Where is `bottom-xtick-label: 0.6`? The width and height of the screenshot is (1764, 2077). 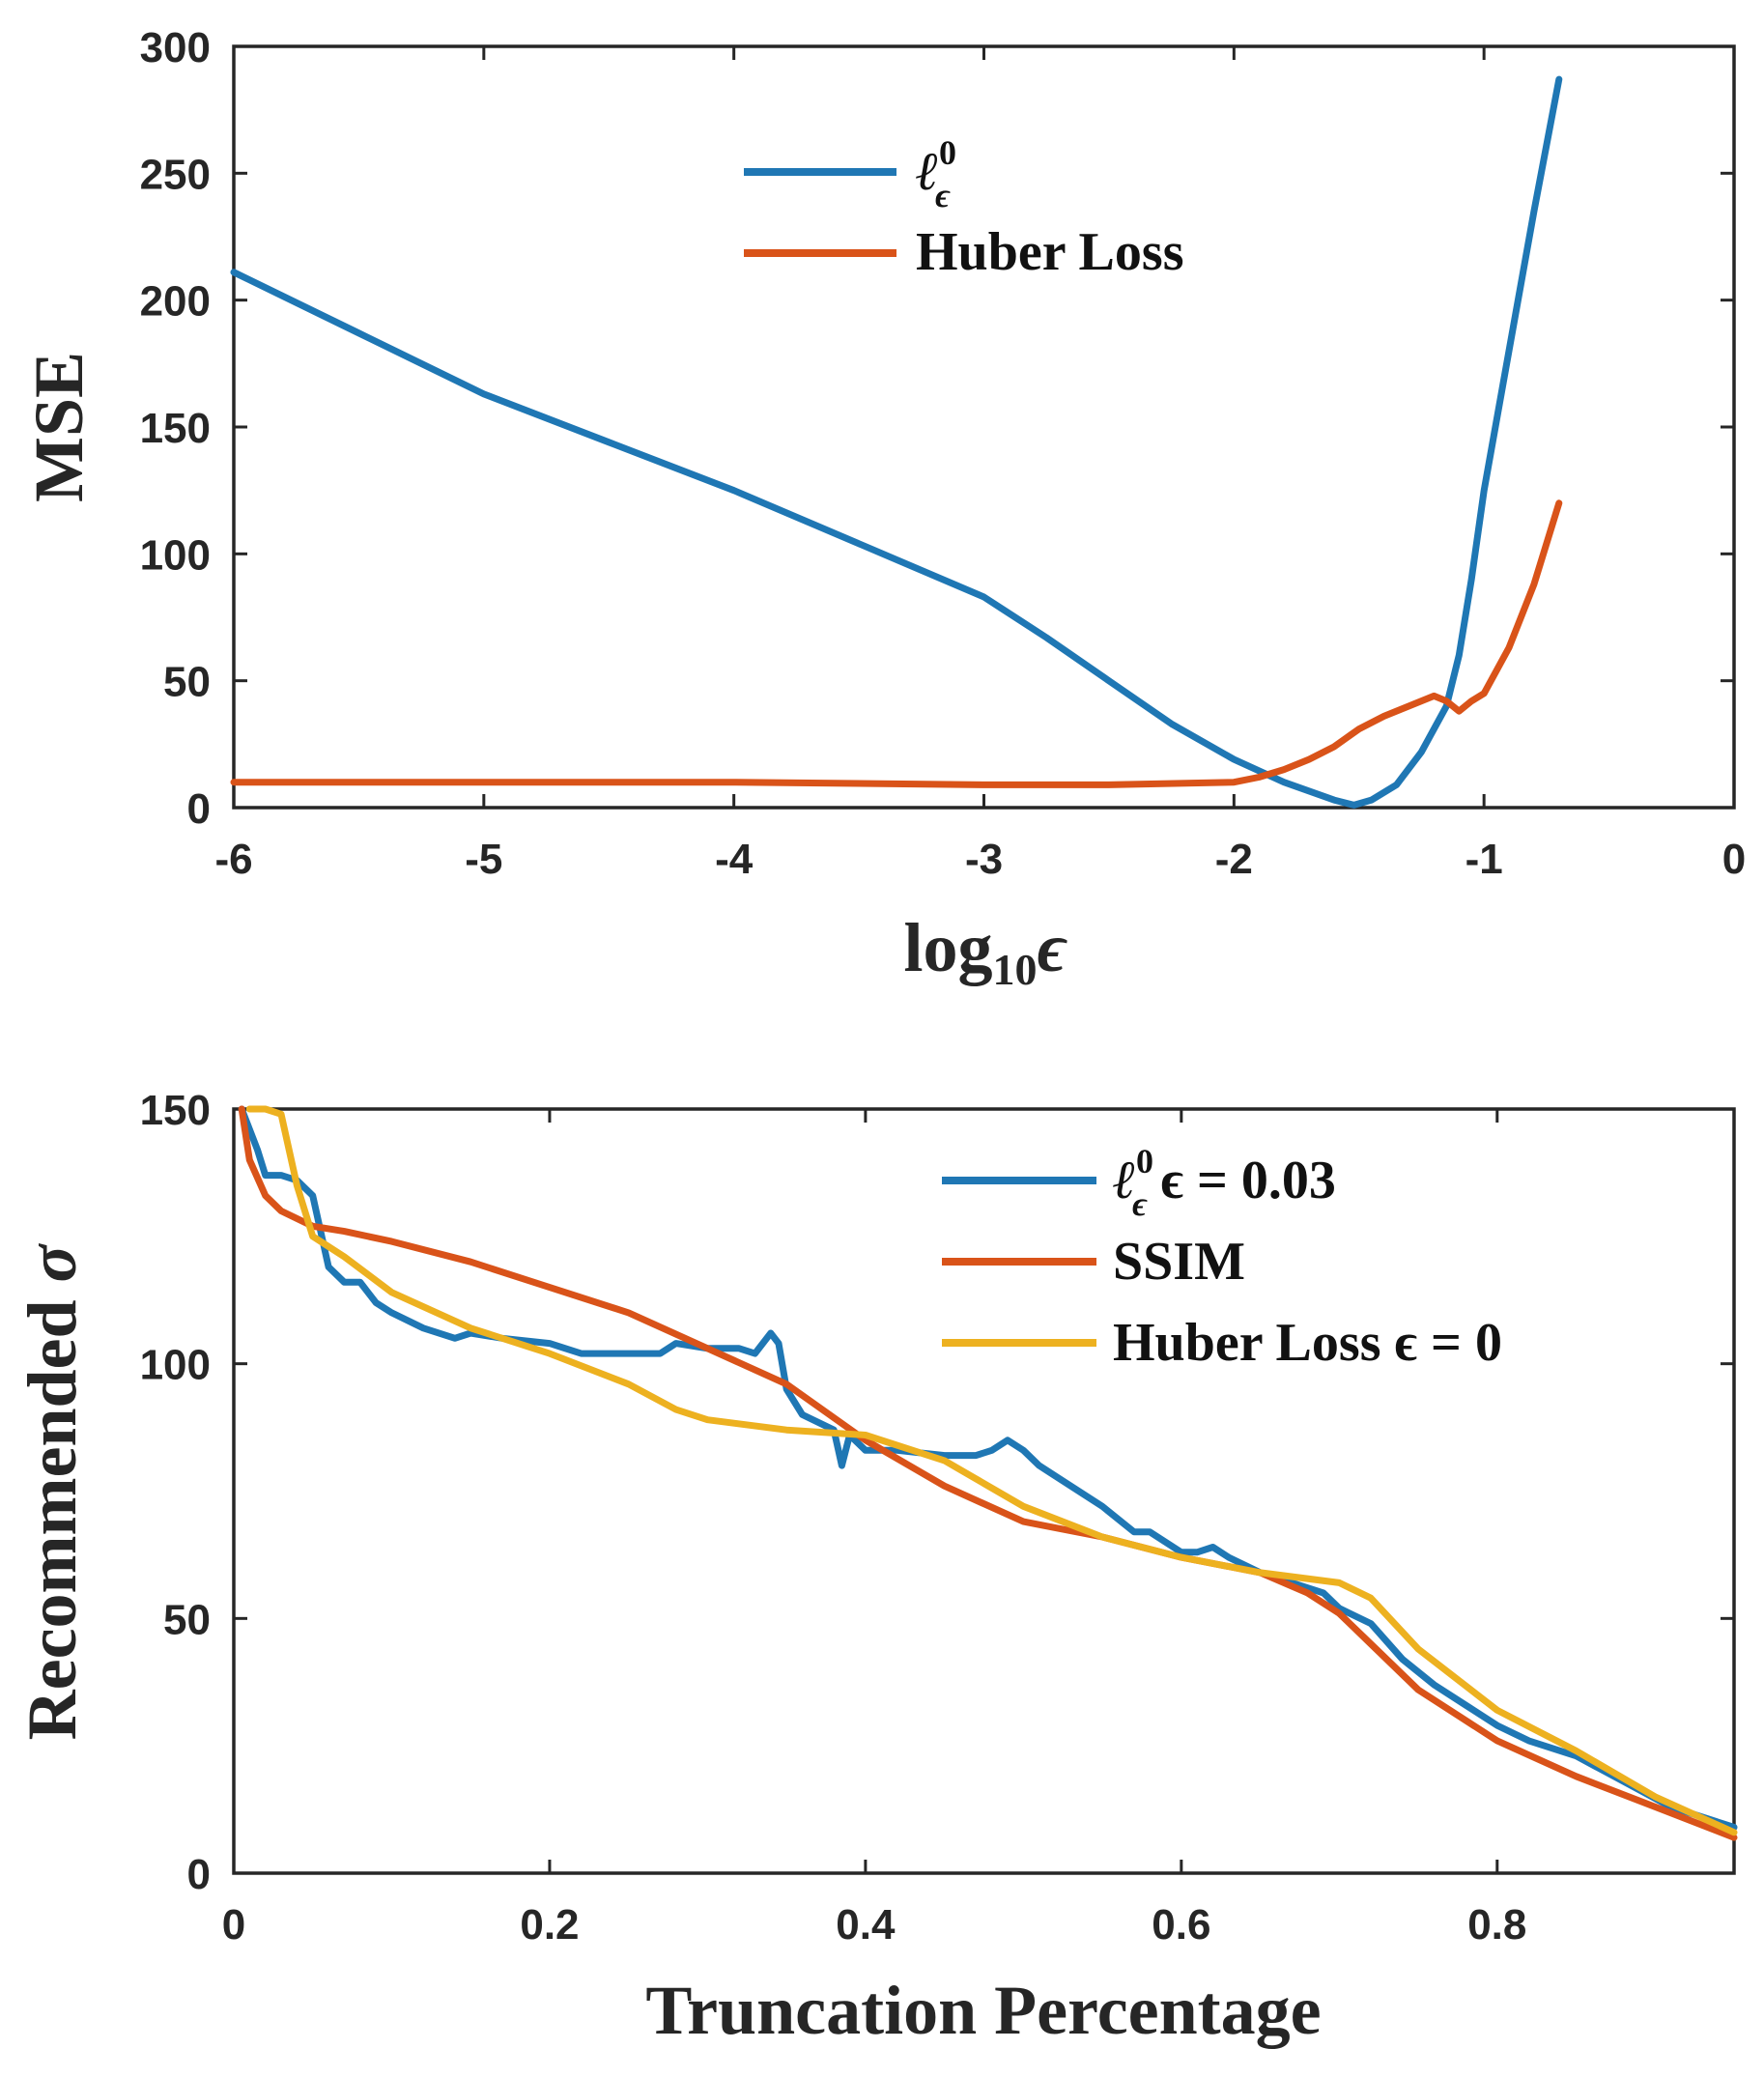 bottom-xtick-label: 0.6 is located at coordinates (1181, 1925).